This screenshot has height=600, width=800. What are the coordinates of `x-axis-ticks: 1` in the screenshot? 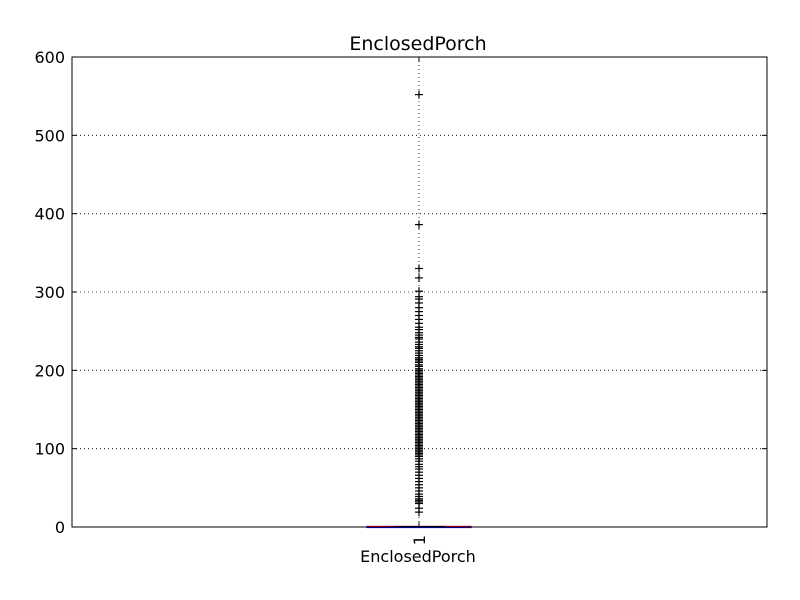 It's located at (419, 301).